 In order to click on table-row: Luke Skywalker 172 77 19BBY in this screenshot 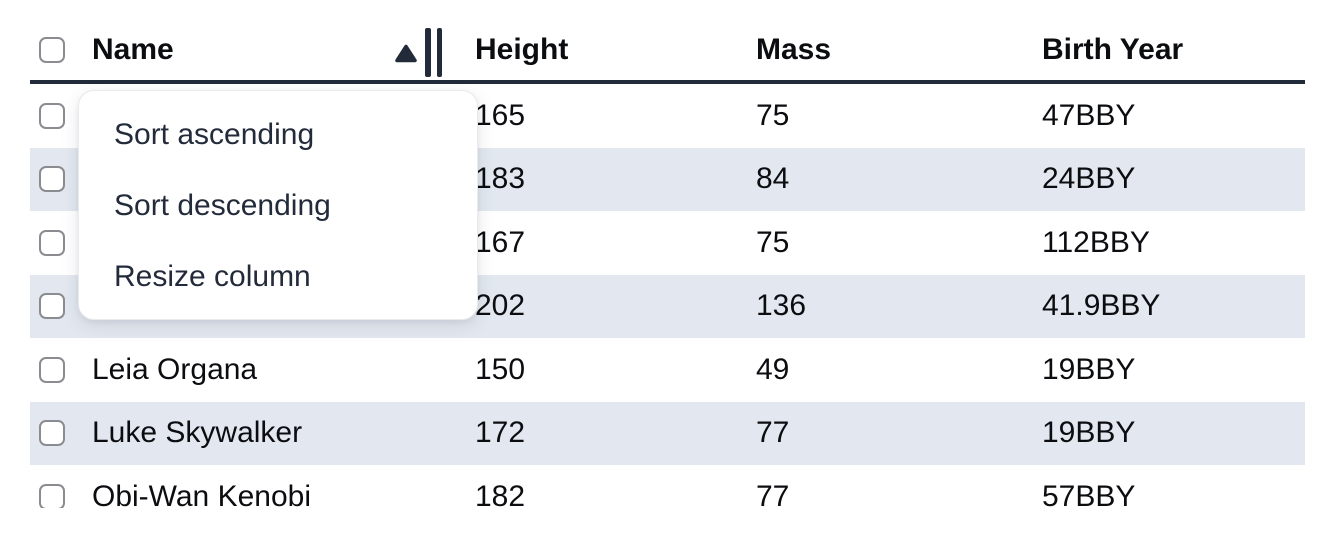, I will do `click(667, 433)`.